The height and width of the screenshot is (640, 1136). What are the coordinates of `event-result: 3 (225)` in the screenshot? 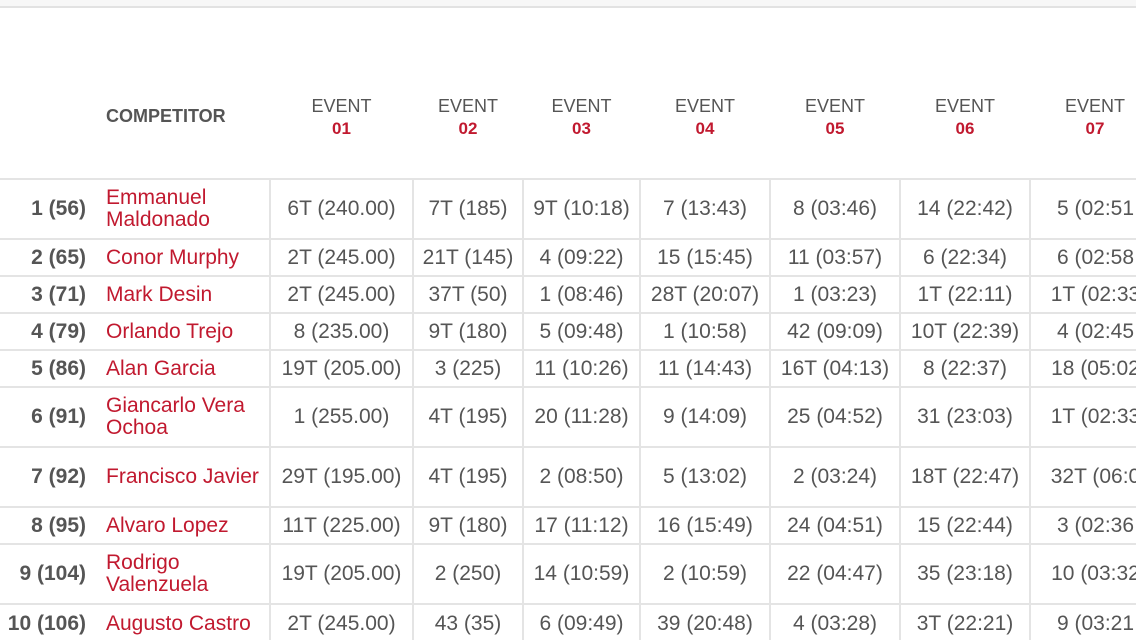 It's located at (467, 368).